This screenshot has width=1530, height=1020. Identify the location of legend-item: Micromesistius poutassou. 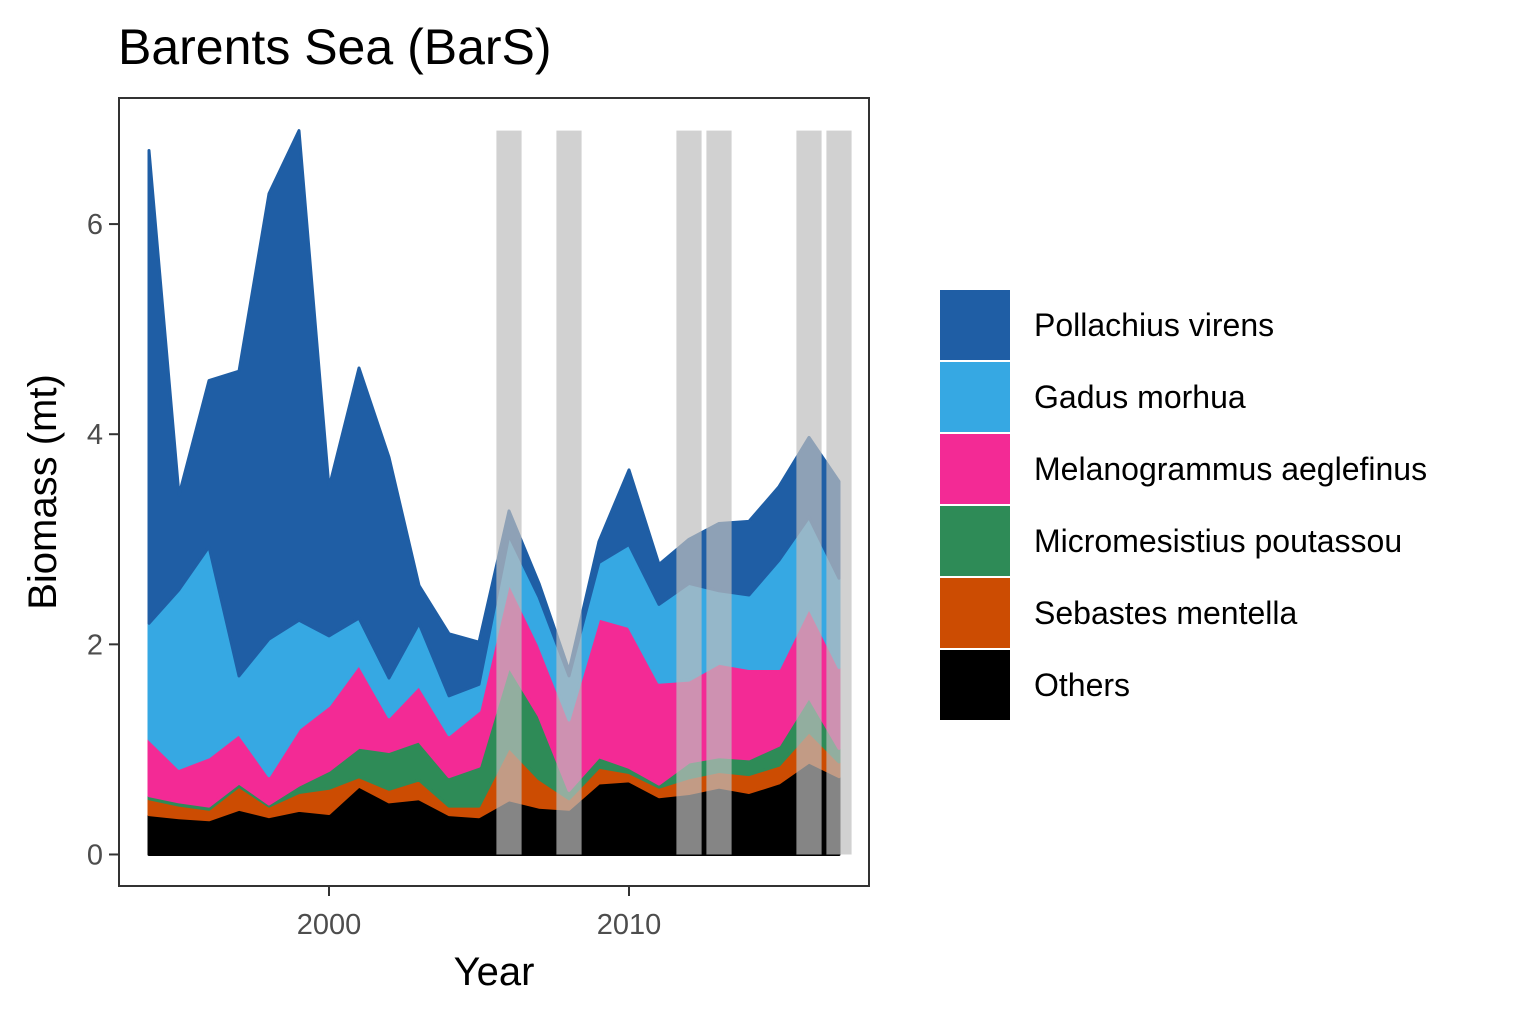
(1183, 541).